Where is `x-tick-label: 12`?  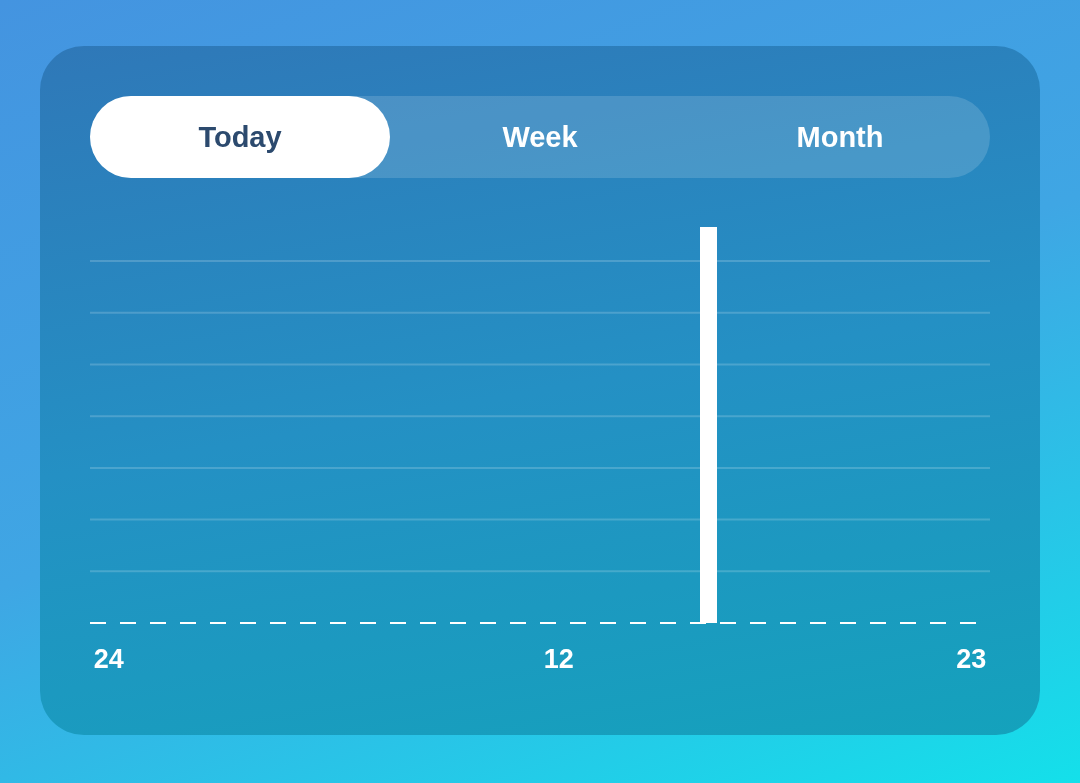 x-tick-label: 12 is located at coordinates (558, 659).